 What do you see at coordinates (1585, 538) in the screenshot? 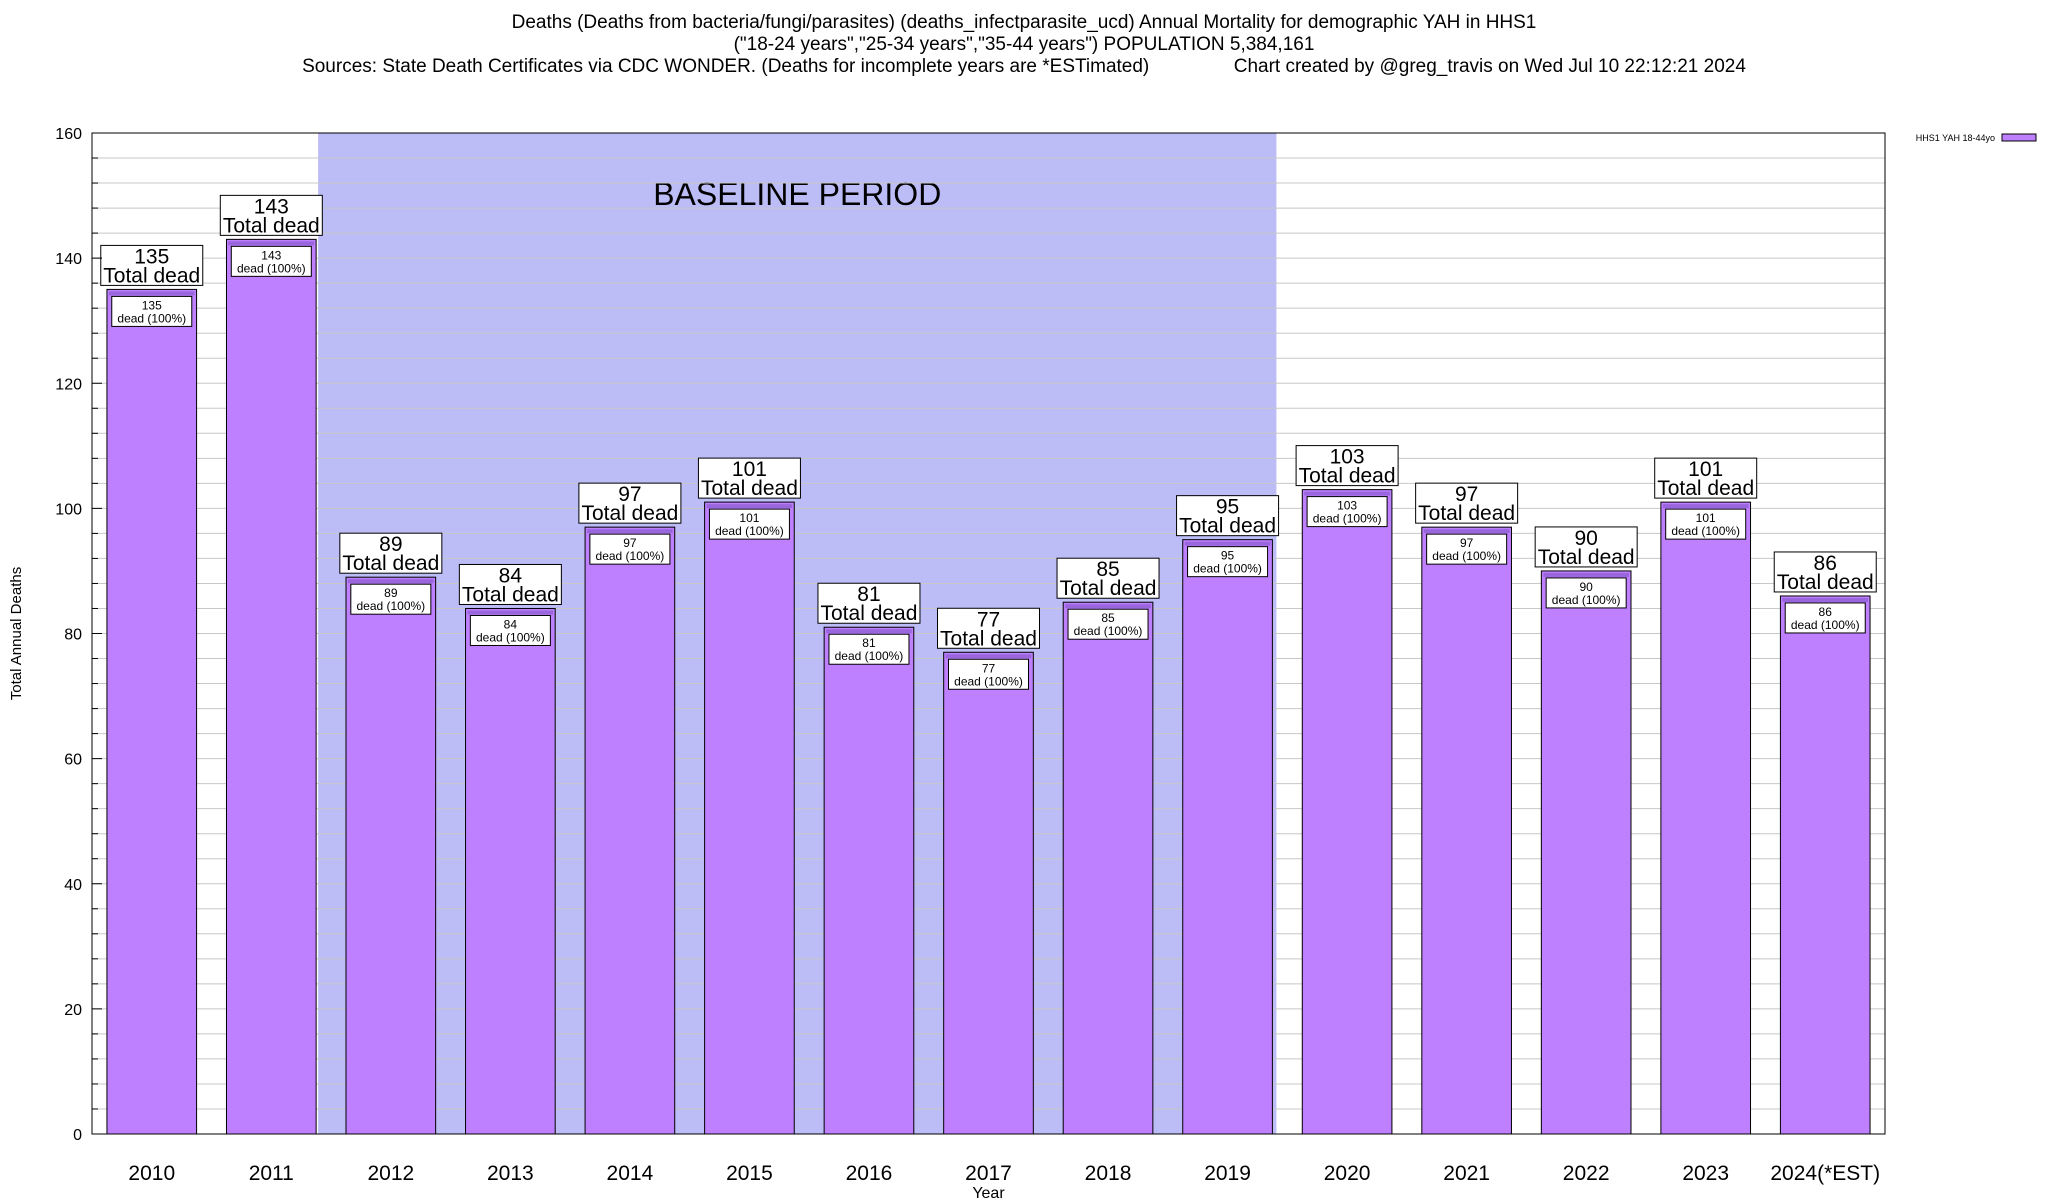
I see `bar-total-value: 90` at bounding box center [1585, 538].